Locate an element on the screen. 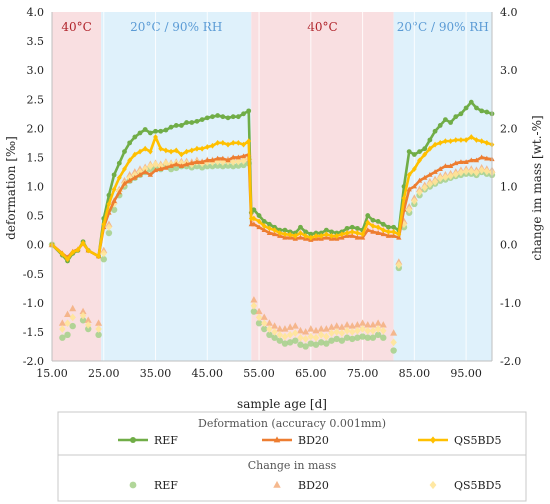 The image size is (550, 504). y-tick-label-left: -1.5 is located at coordinates (33, 332).